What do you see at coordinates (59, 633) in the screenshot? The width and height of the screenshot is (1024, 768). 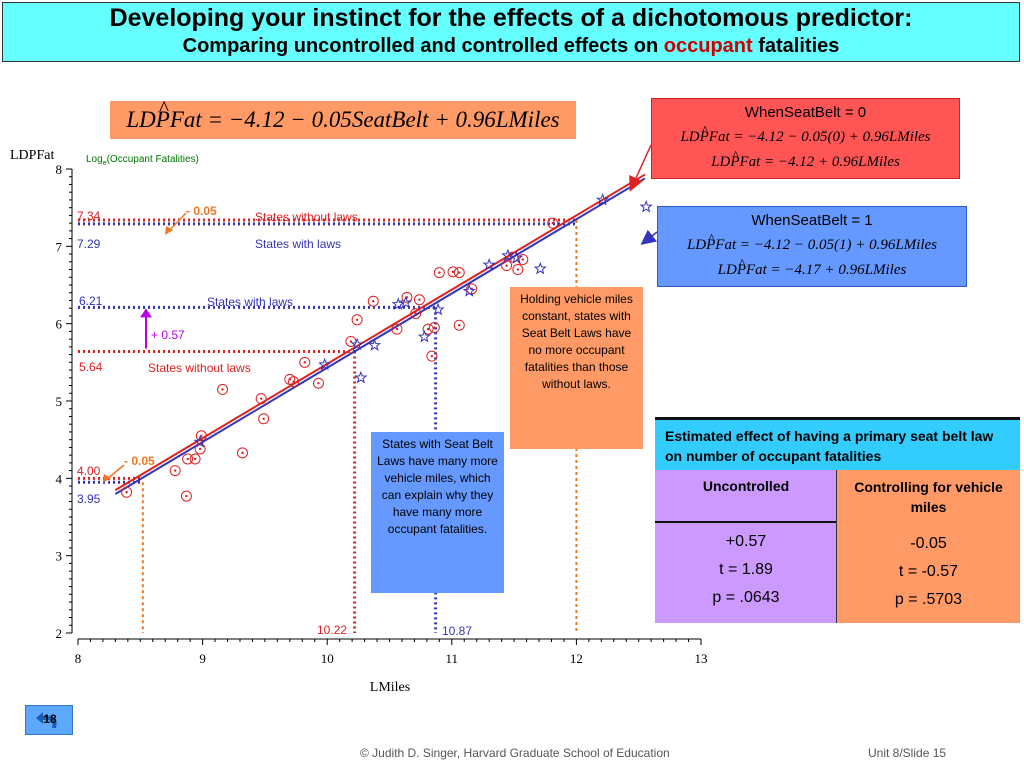 I see `y-tick-label: 2` at bounding box center [59, 633].